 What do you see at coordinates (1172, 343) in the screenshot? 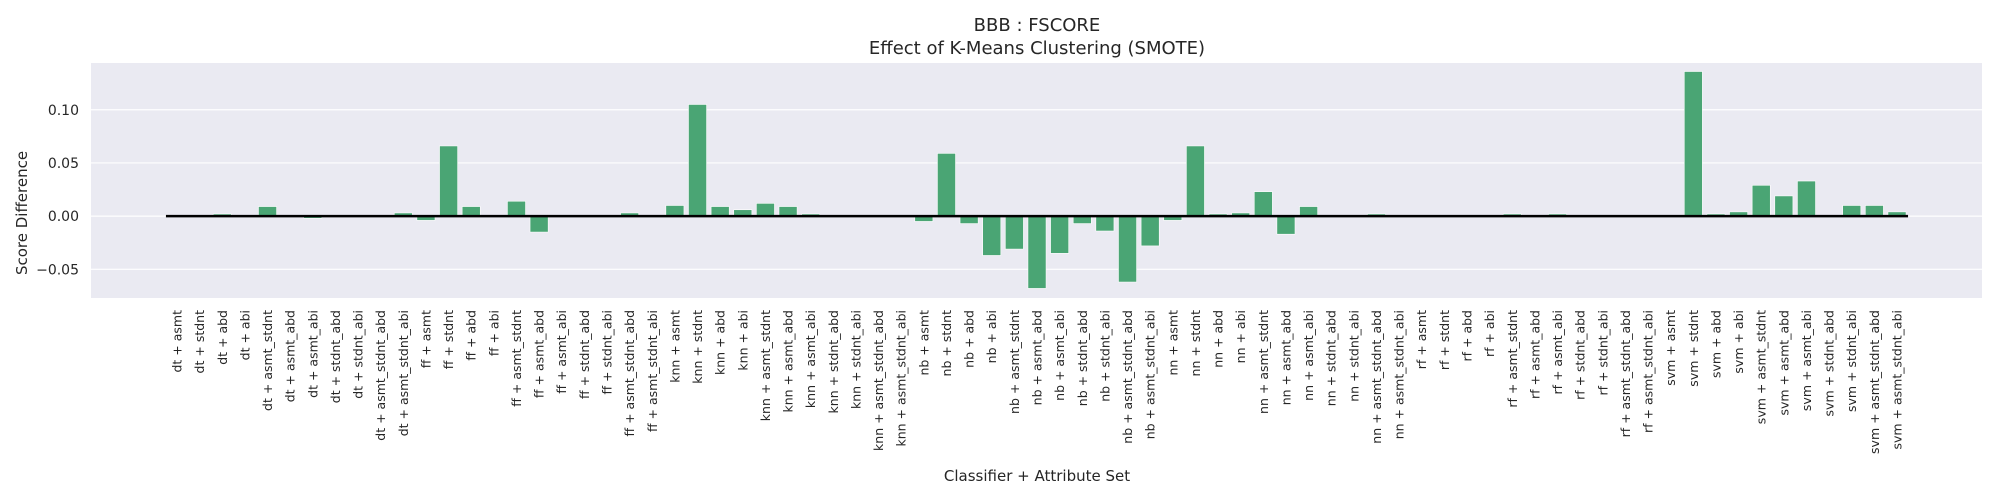
I see `x-tick-label: nn + asmt` at bounding box center [1172, 343].